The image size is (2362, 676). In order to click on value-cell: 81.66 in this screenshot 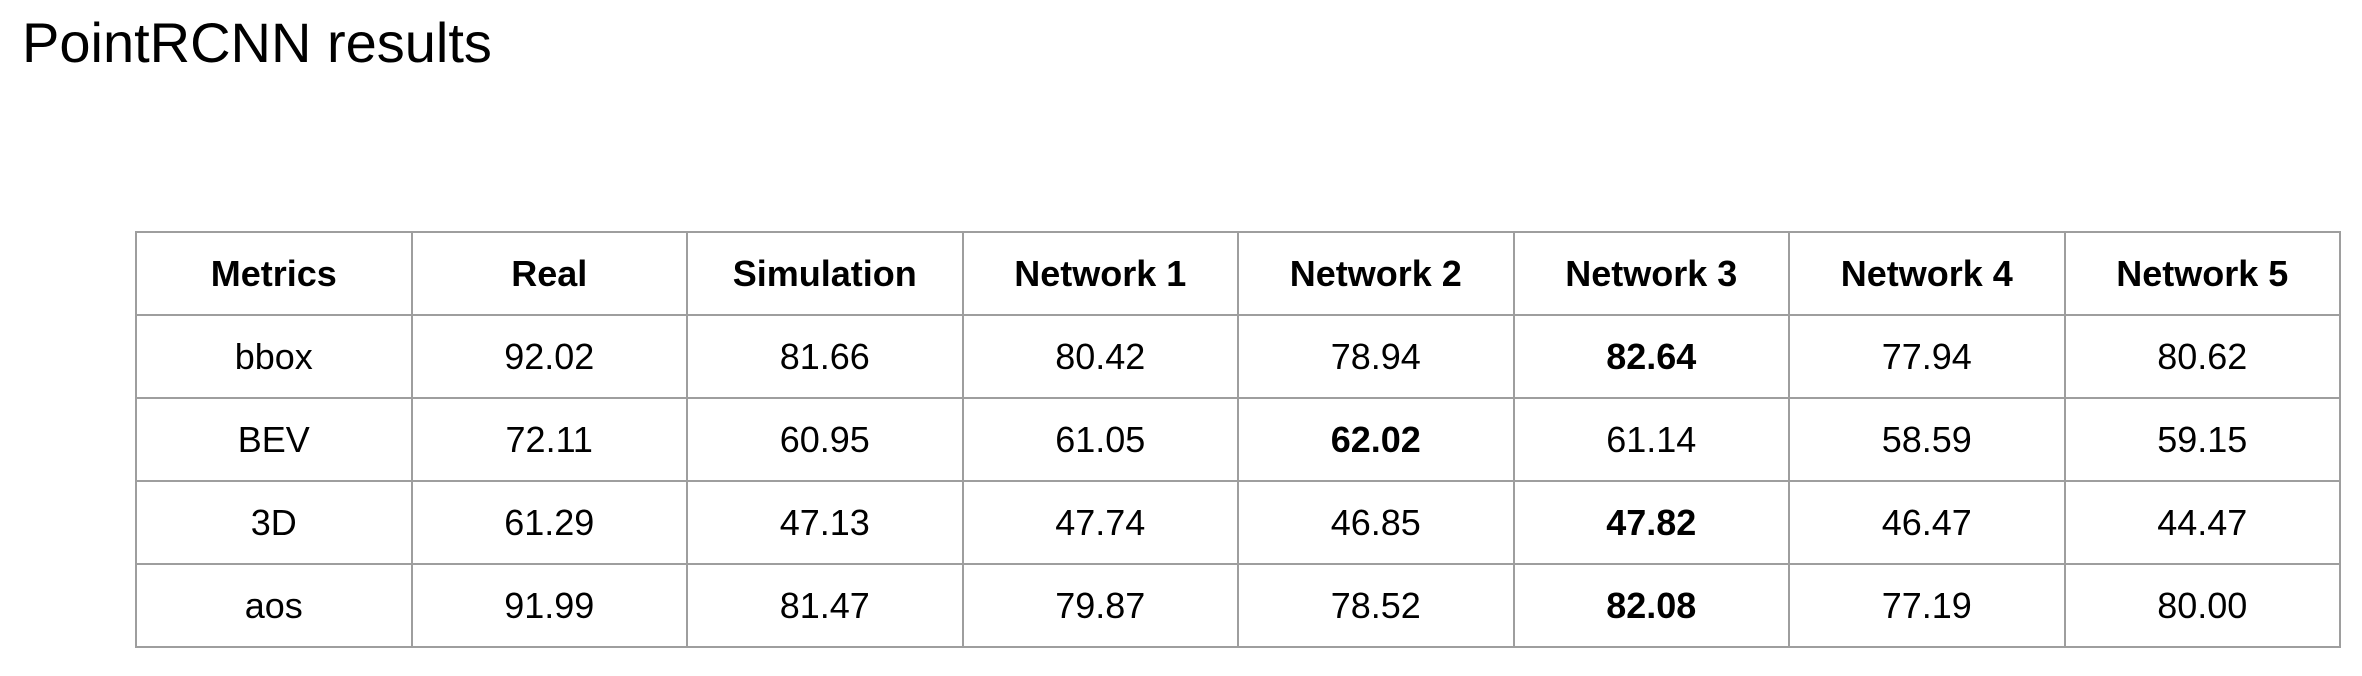, I will do `click(825, 356)`.